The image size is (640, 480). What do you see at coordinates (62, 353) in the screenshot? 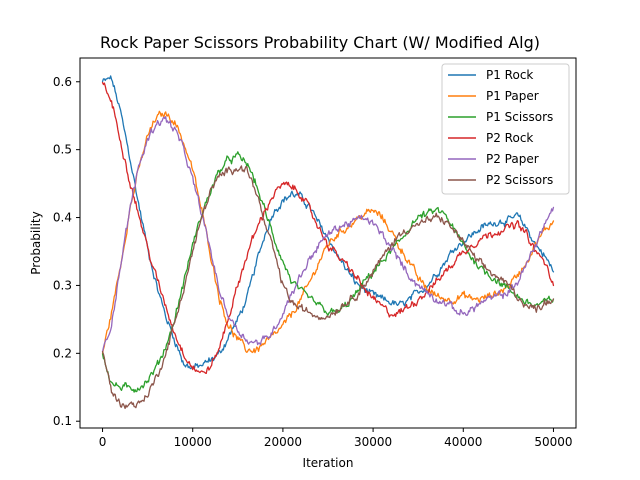
I see `y-tick-label: 0.2` at bounding box center [62, 353].